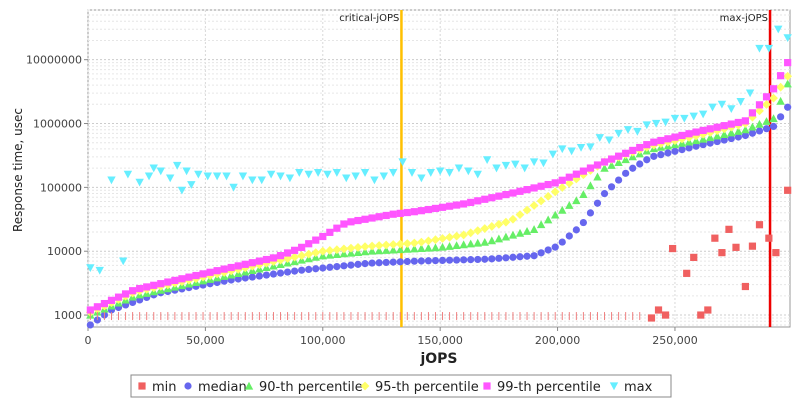  What do you see at coordinates (188, 386) in the screenshot?
I see `legend-swatch-median` at bounding box center [188, 386].